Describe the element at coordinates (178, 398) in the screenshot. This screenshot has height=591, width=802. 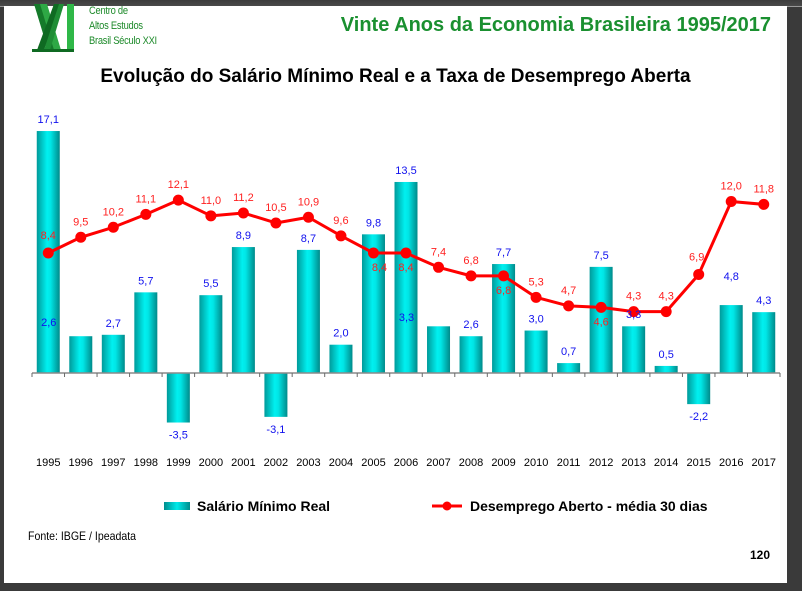
I see `bar-1999` at that location.